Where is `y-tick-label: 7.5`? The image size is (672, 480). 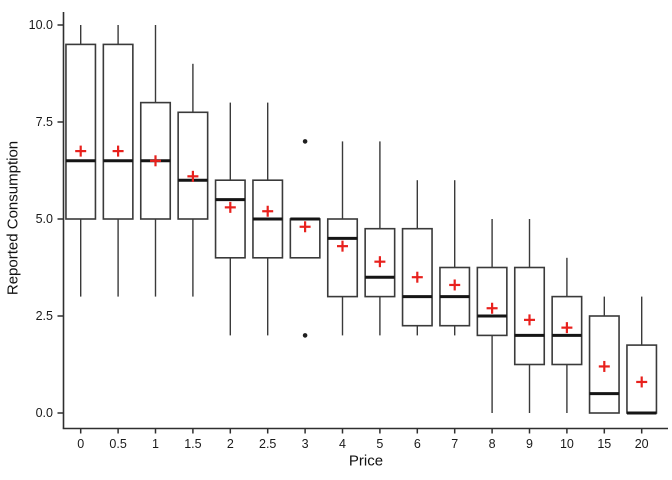
y-tick-label: 7.5 is located at coordinates (44, 122).